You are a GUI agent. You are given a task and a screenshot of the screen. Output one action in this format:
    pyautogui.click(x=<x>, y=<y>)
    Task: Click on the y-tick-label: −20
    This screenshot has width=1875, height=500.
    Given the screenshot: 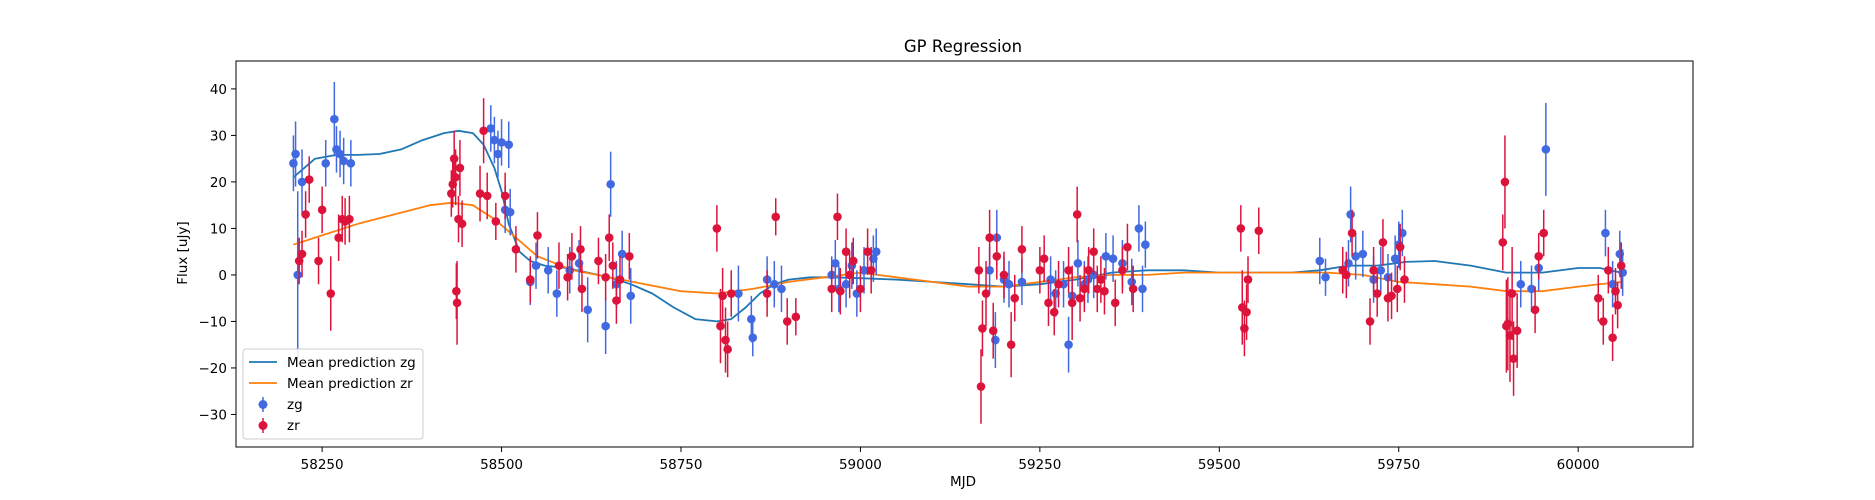 What is the action you would take?
    pyautogui.click(x=213, y=369)
    